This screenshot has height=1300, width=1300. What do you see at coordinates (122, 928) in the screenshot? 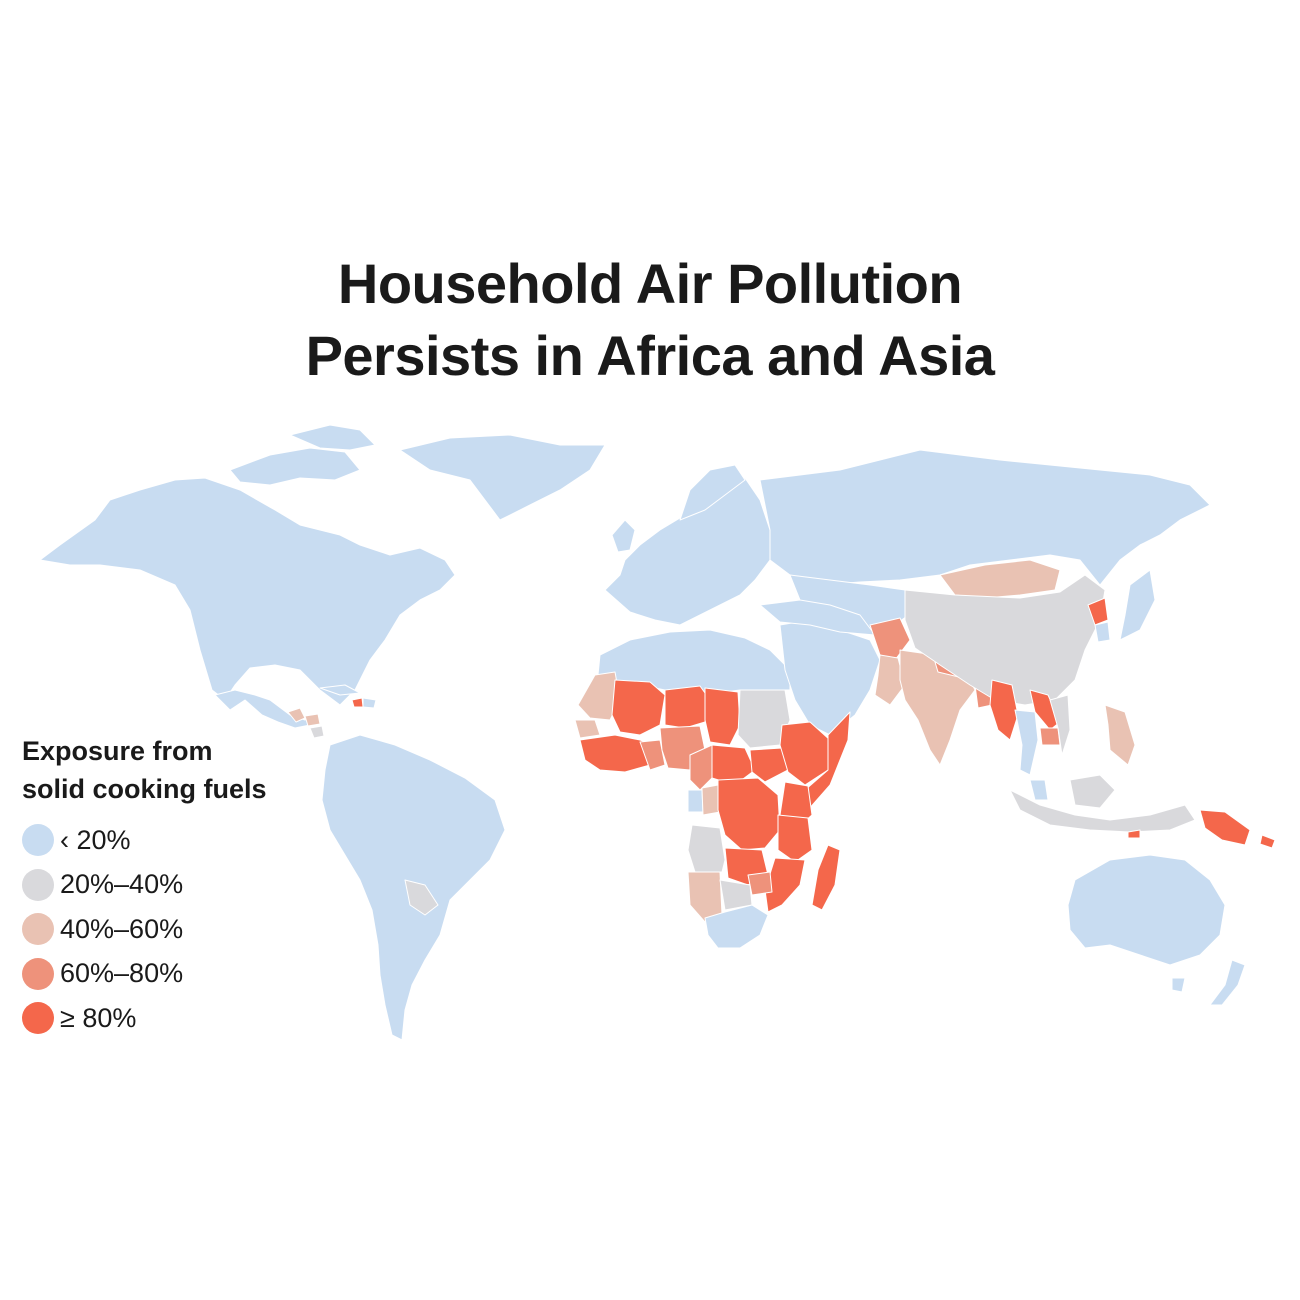
I see `legend-label: 40%–60%` at bounding box center [122, 928].